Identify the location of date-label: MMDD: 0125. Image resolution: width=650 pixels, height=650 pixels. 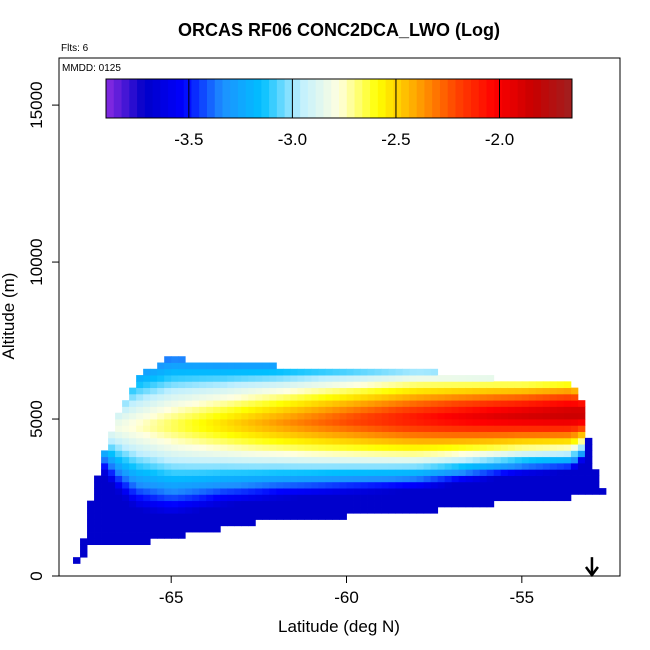
(91, 68).